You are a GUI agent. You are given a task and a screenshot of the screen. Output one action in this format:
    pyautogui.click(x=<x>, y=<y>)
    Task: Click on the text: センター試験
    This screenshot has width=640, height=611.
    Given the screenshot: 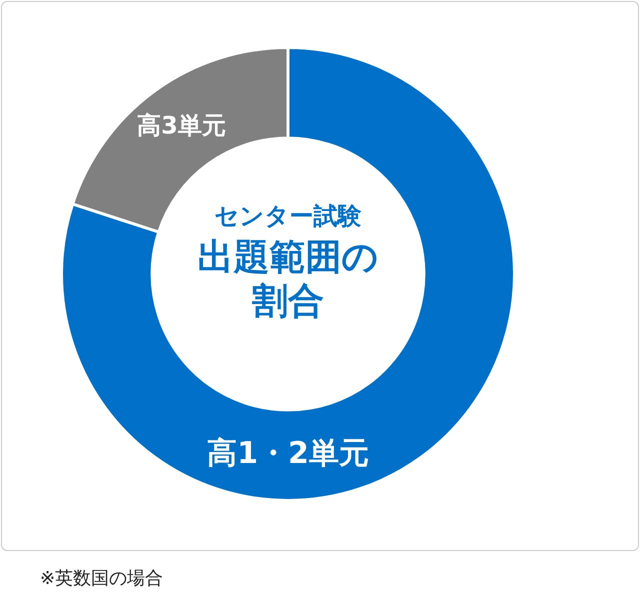 What is the action you would take?
    pyautogui.click(x=288, y=216)
    